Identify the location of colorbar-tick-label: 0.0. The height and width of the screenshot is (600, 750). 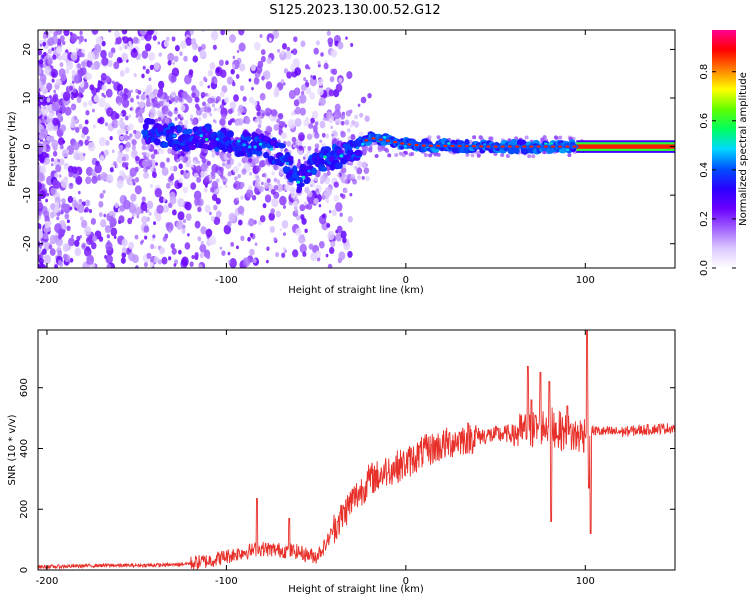
(704, 268).